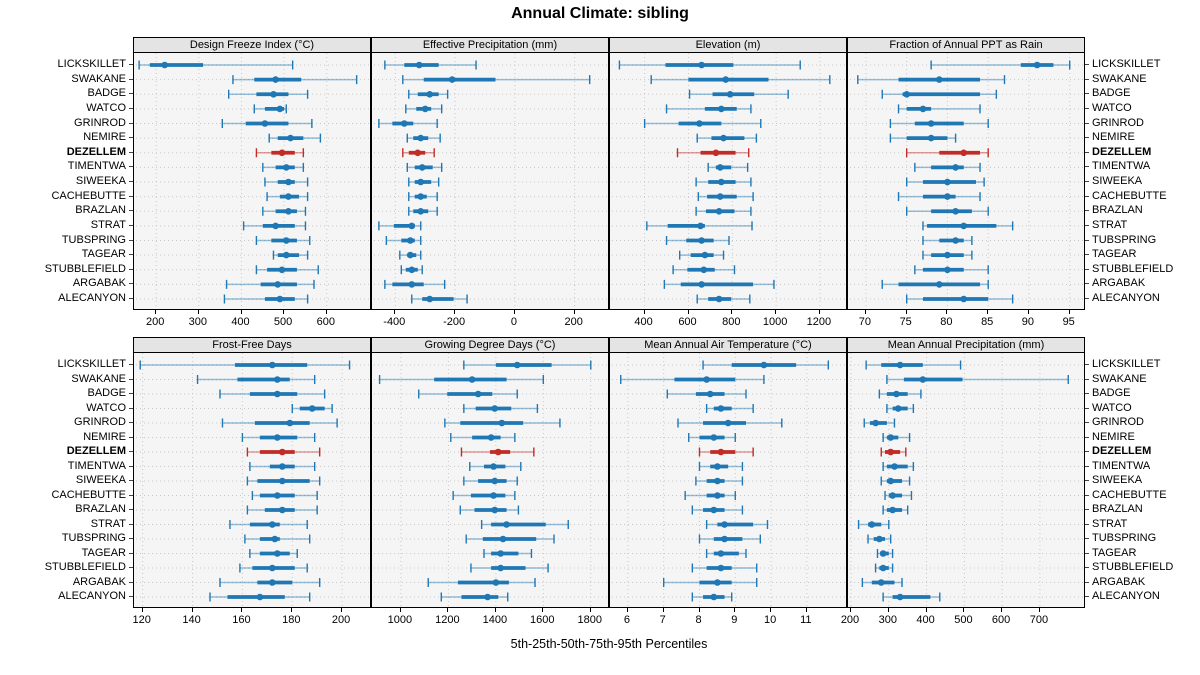 The width and height of the screenshot is (1200, 675). What do you see at coordinates (966, 345) in the screenshot?
I see `panel-strip: Mean Annual Precipitation (mm)` at bounding box center [966, 345].